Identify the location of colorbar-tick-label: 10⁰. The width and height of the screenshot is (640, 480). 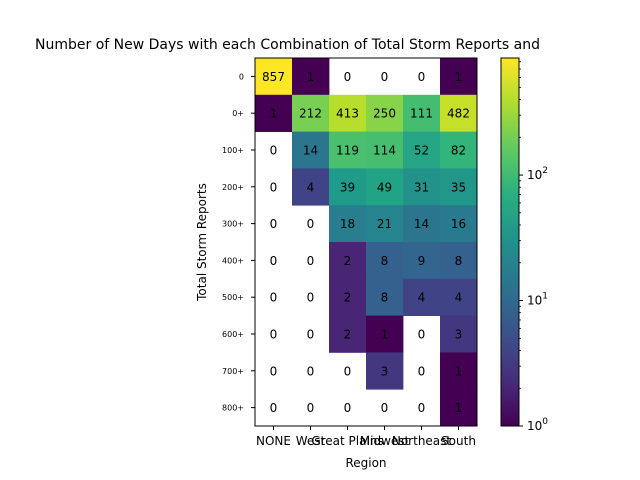
(537, 425).